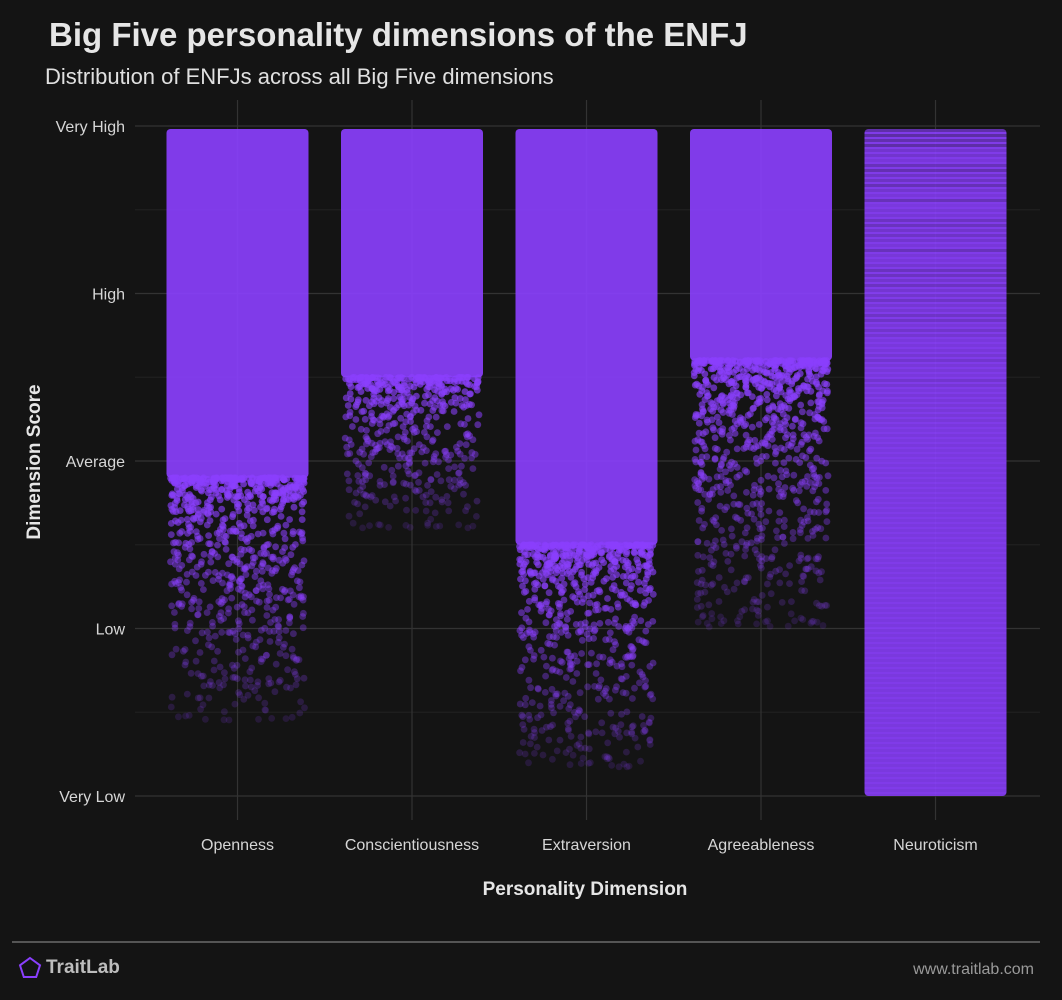  I want to click on brand-logo: TraitLab, so click(69, 968).